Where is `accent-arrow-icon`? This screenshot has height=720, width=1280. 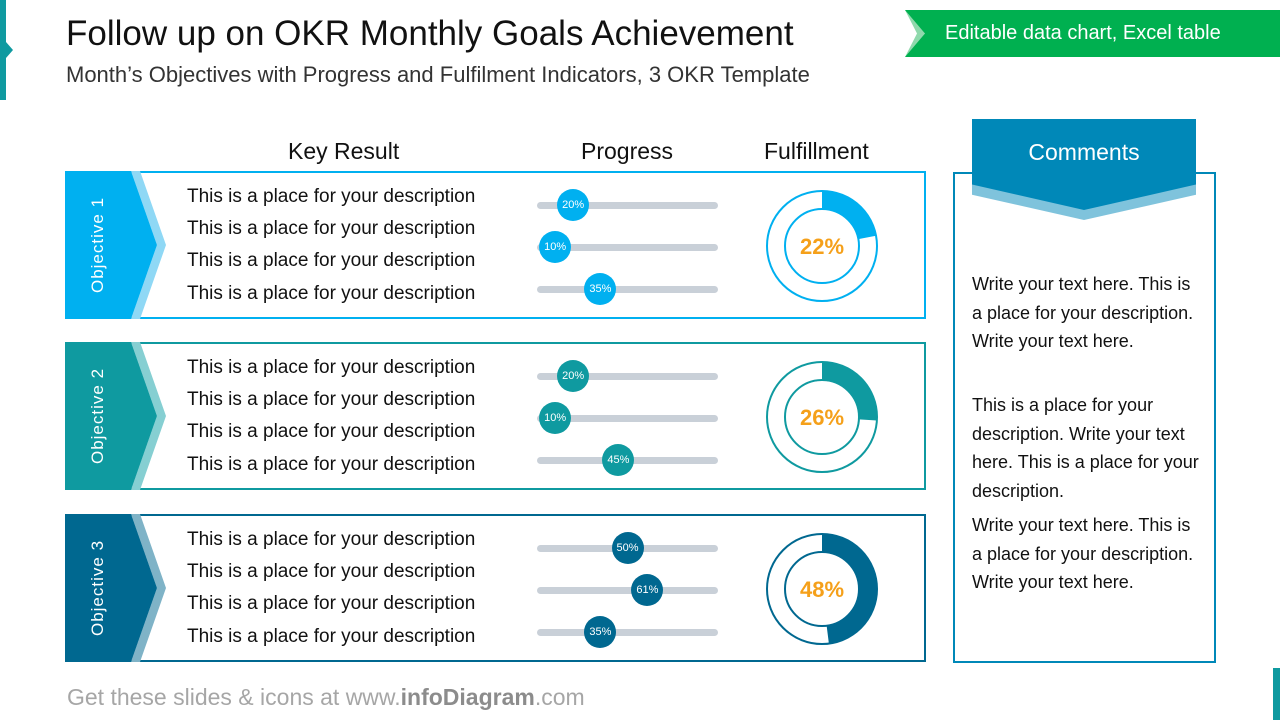
accent-arrow-icon is located at coordinates (9, 50).